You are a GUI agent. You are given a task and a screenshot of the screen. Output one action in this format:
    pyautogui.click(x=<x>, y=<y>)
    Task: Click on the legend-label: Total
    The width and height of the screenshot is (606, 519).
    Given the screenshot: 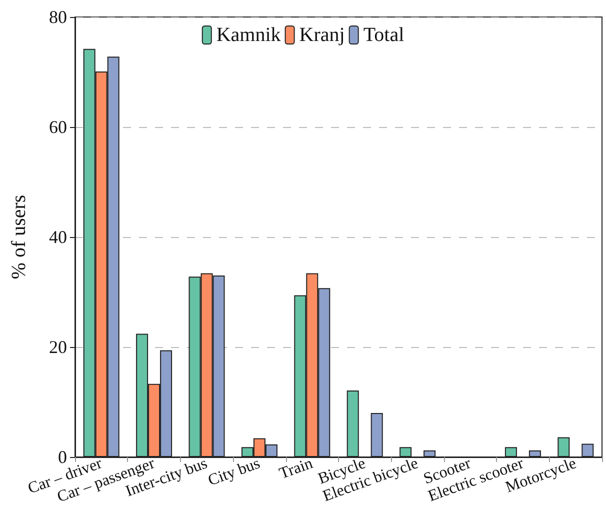 What is the action you would take?
    pyautogui.click(x=384, y=35)
    